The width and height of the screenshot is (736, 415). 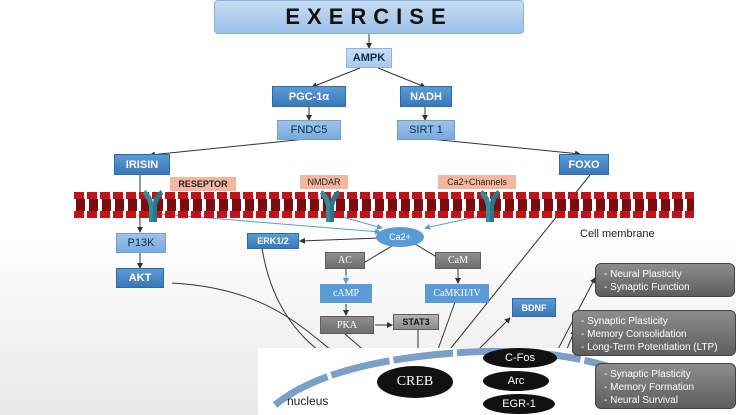 I want to click on arc-outcome-2: - Memory Consolidation, so click(x=634, y=334).